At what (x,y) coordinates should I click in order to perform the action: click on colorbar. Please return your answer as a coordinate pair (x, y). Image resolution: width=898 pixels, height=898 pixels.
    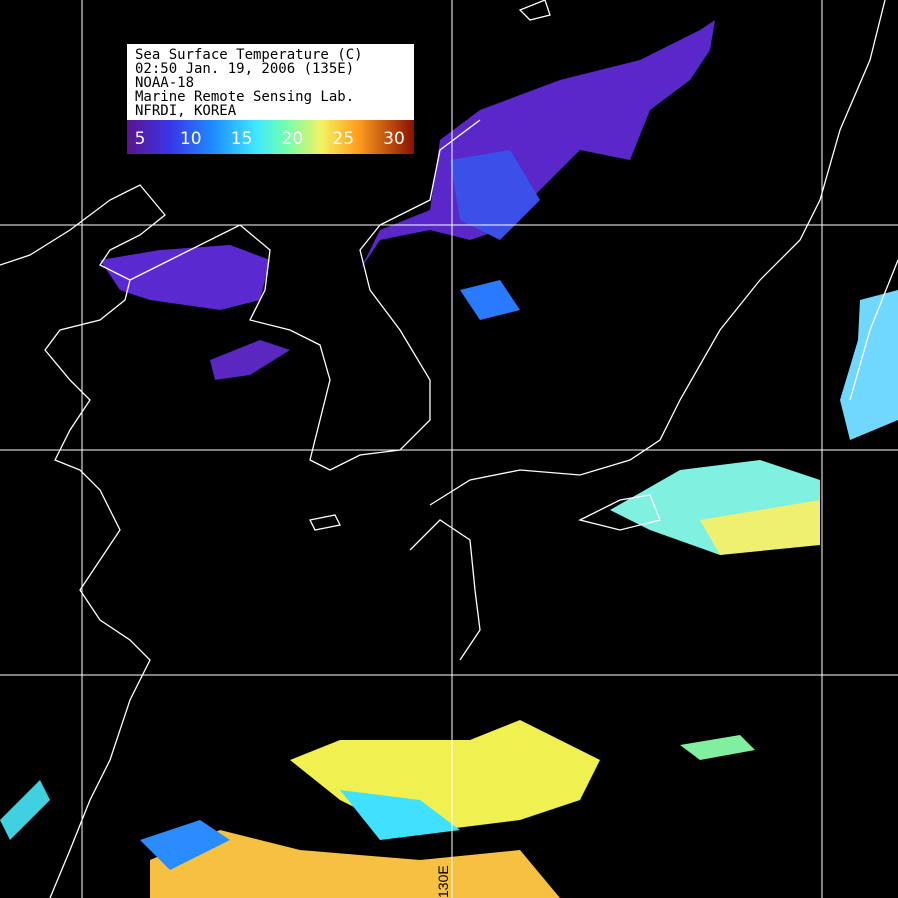
    Looking at the image, I should click on (270, 137).